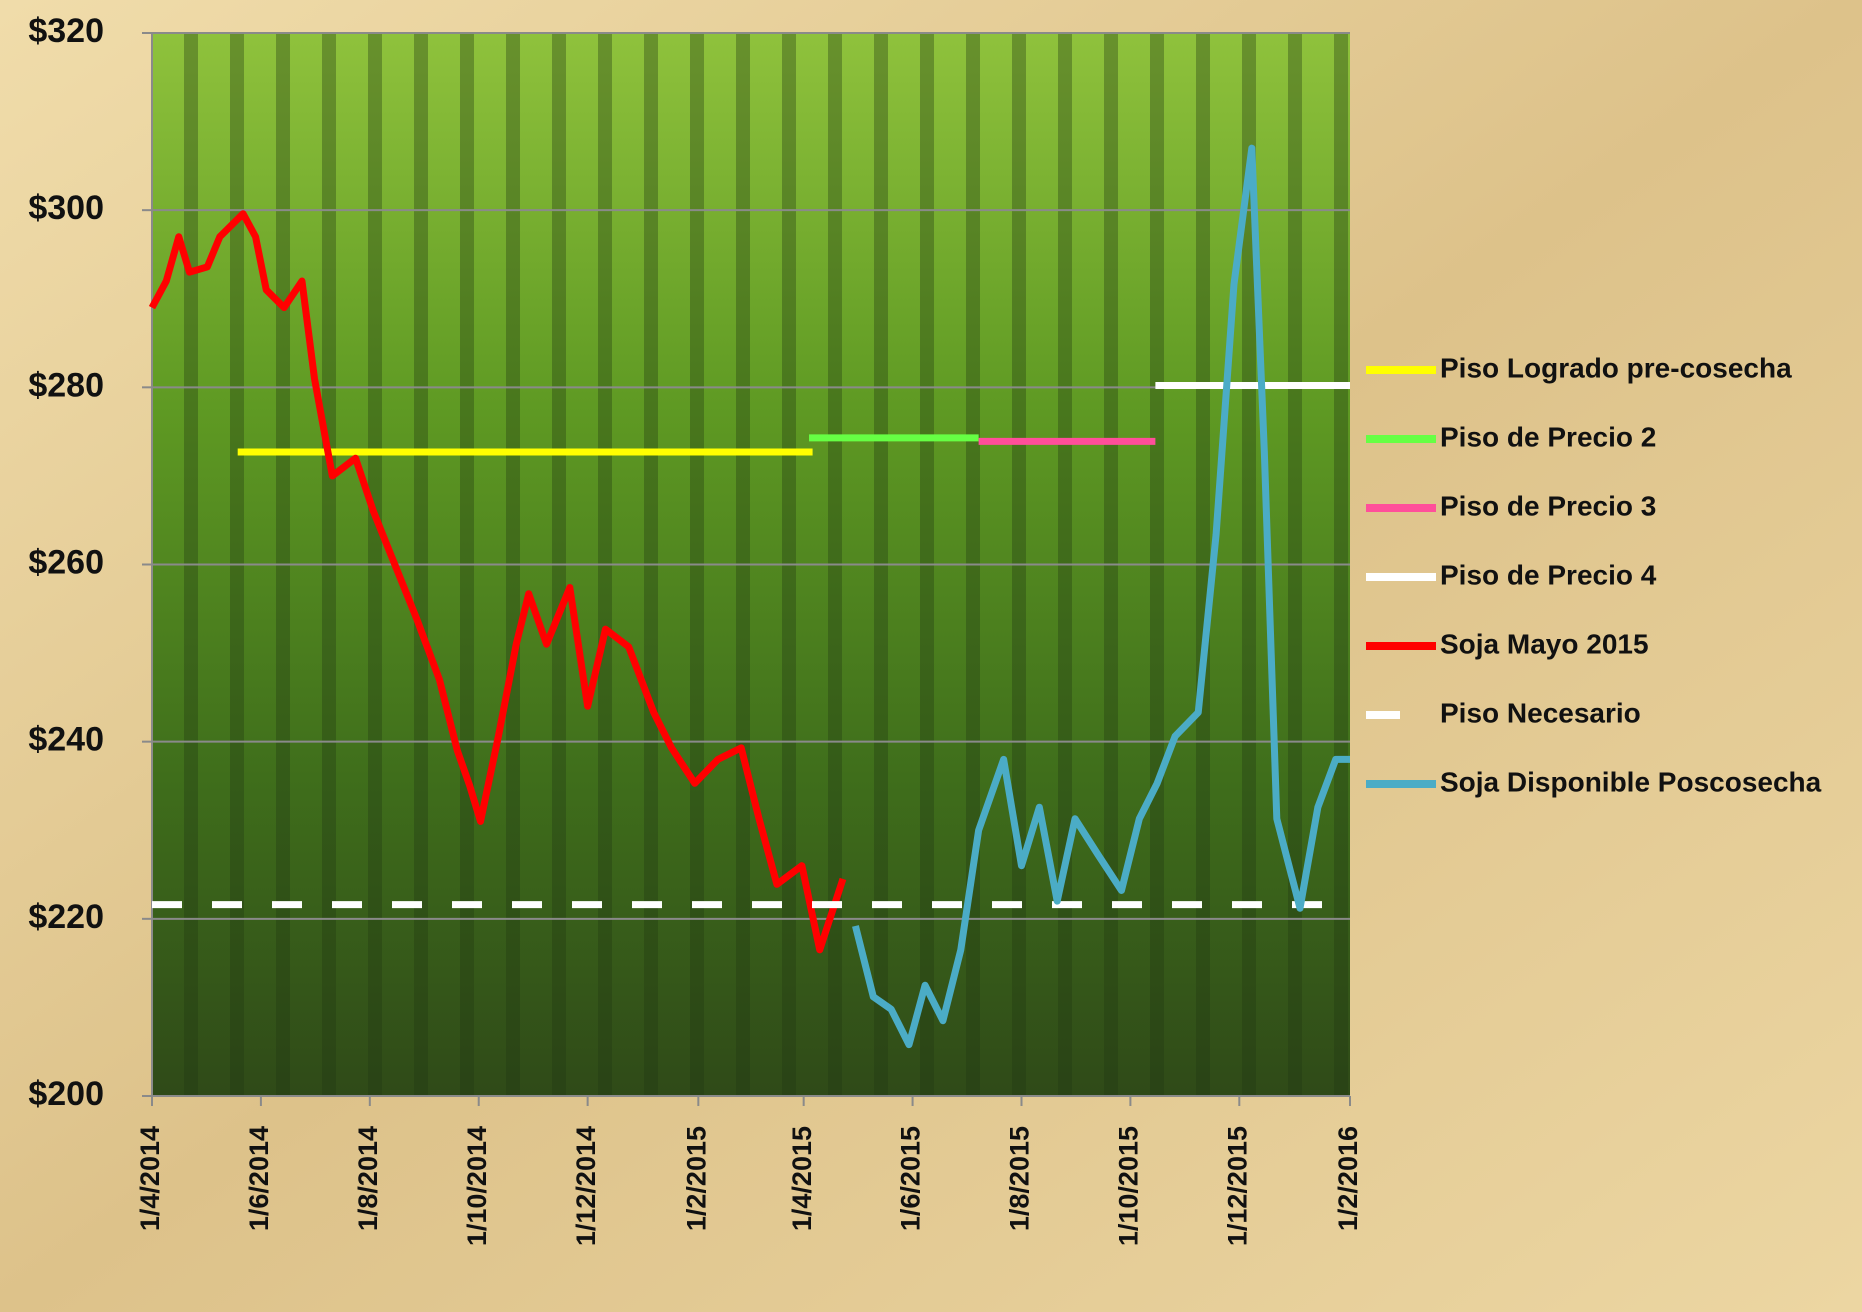 The height and width of the screenshot is (1312, 1862). What do you see at coordinates (368, 1178) in the screenshot?
I see `x-tick-label: 1/8/2014` at bounding box center [368, 1178].